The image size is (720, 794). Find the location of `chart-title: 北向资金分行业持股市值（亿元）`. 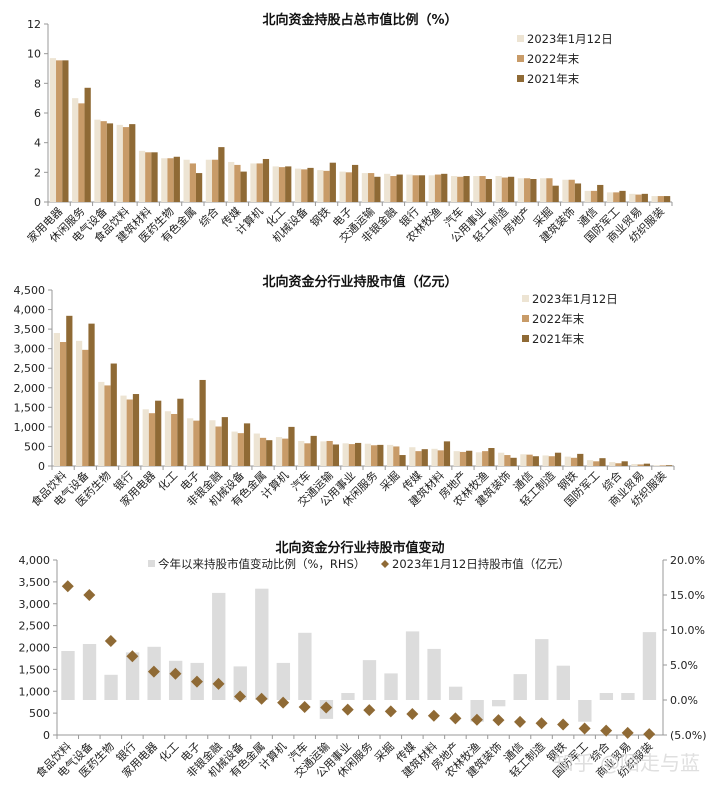

chart-title: 北向资金分行业持股市值（亿元） is located at coordinates (359, 282).